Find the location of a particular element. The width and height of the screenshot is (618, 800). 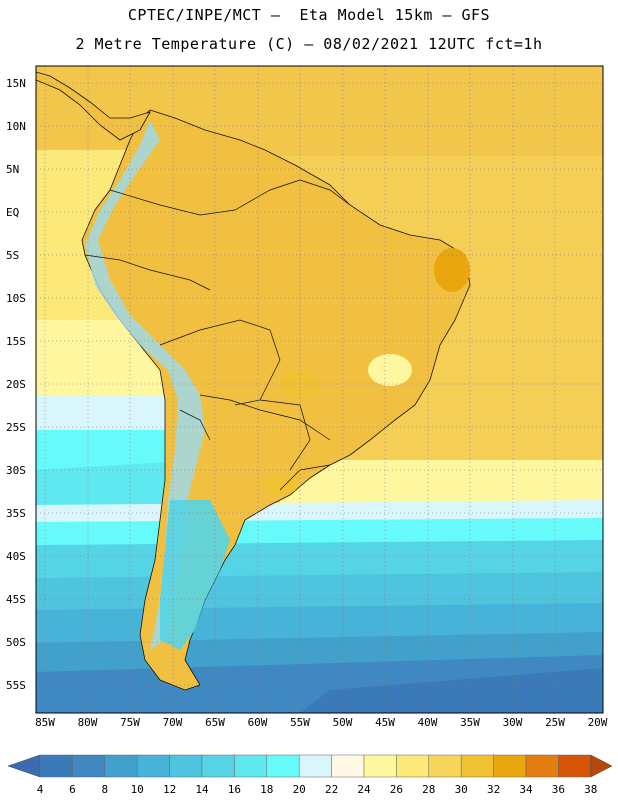

colorbar-tick-label: 18 is located at coordinates (267, 789).